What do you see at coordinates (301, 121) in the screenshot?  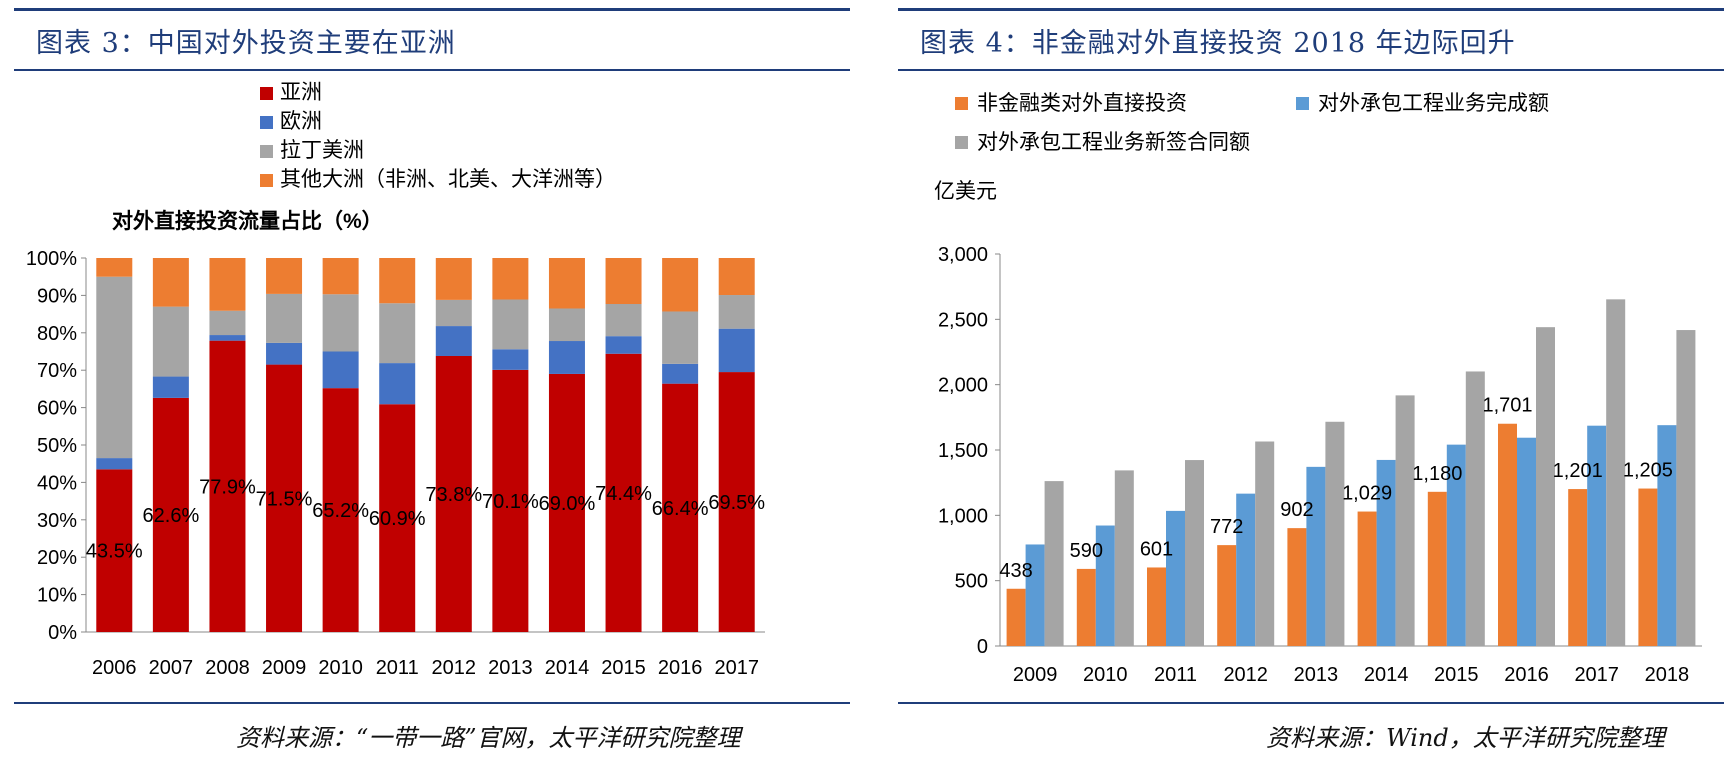 I see `legend-label: 欧洲` at bounding box center [301, 121].